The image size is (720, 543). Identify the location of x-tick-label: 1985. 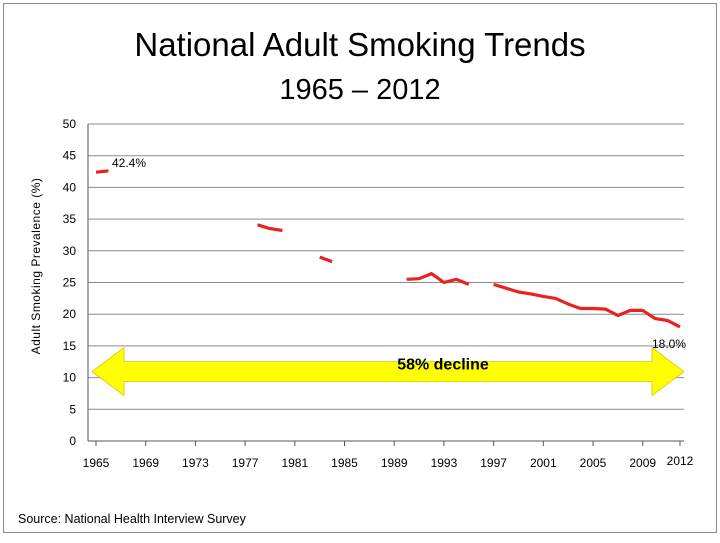
(344, 463).